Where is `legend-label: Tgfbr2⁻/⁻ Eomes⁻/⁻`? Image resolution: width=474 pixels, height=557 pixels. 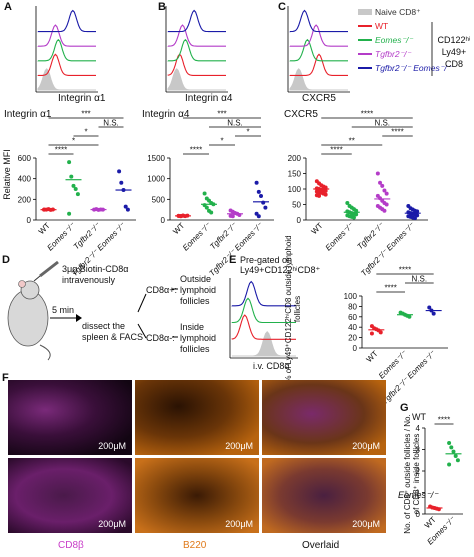
legend-label: Tgfbr2⁻/⁻ Eomes⁻/⁻ is located at coordinates (414, 68).